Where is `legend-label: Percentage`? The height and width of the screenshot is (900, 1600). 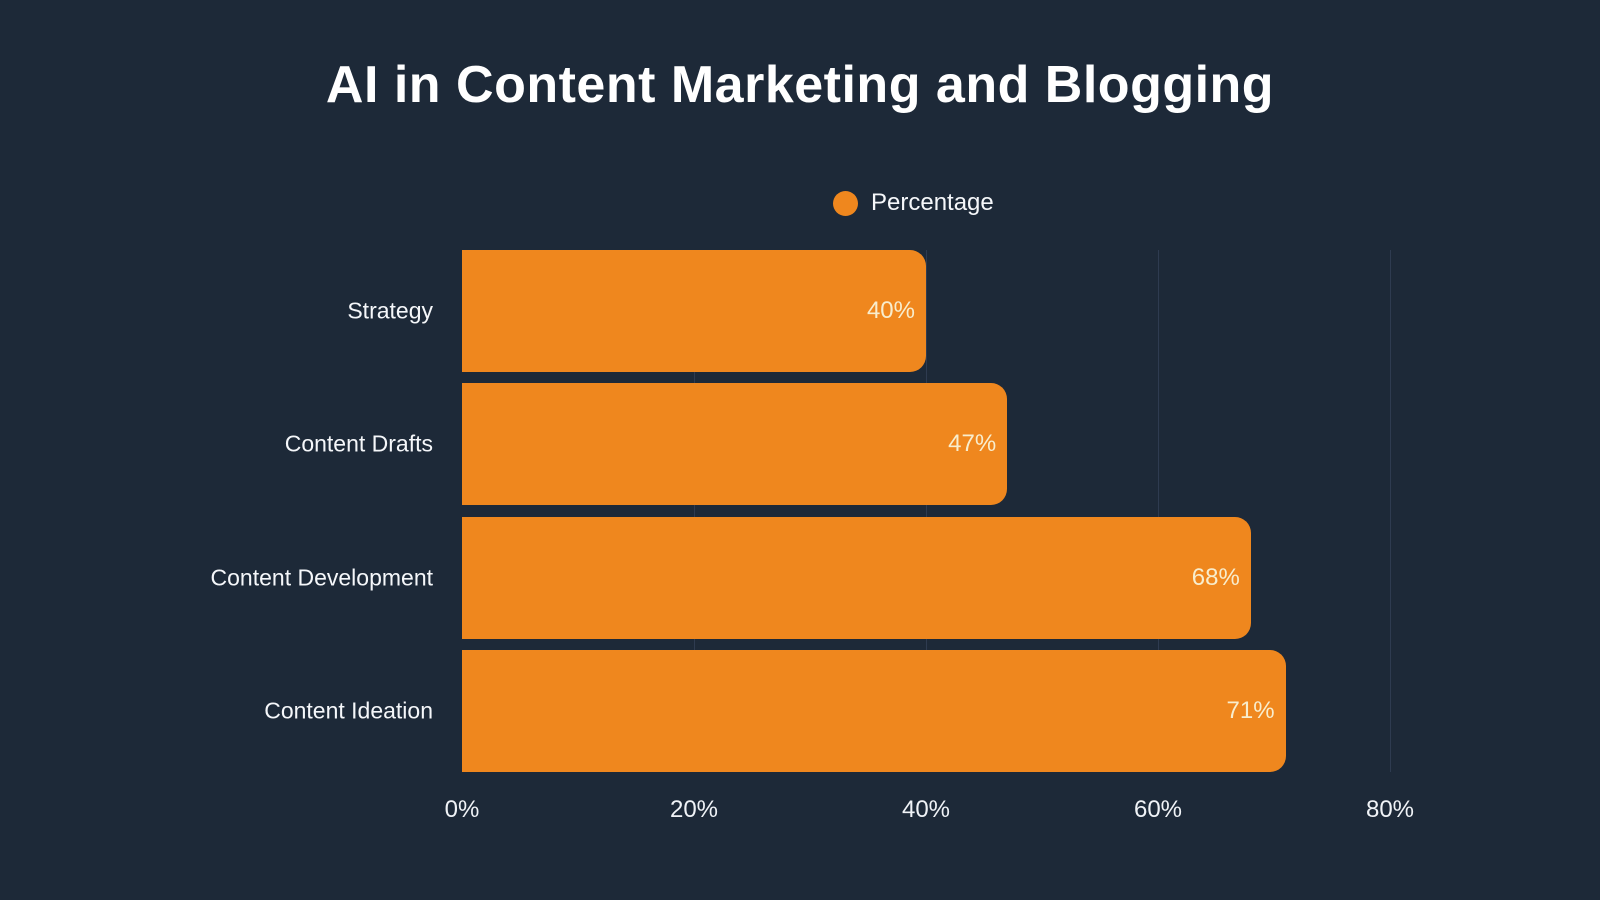 legend-label: Percentage is located at coordinates (932, 202).